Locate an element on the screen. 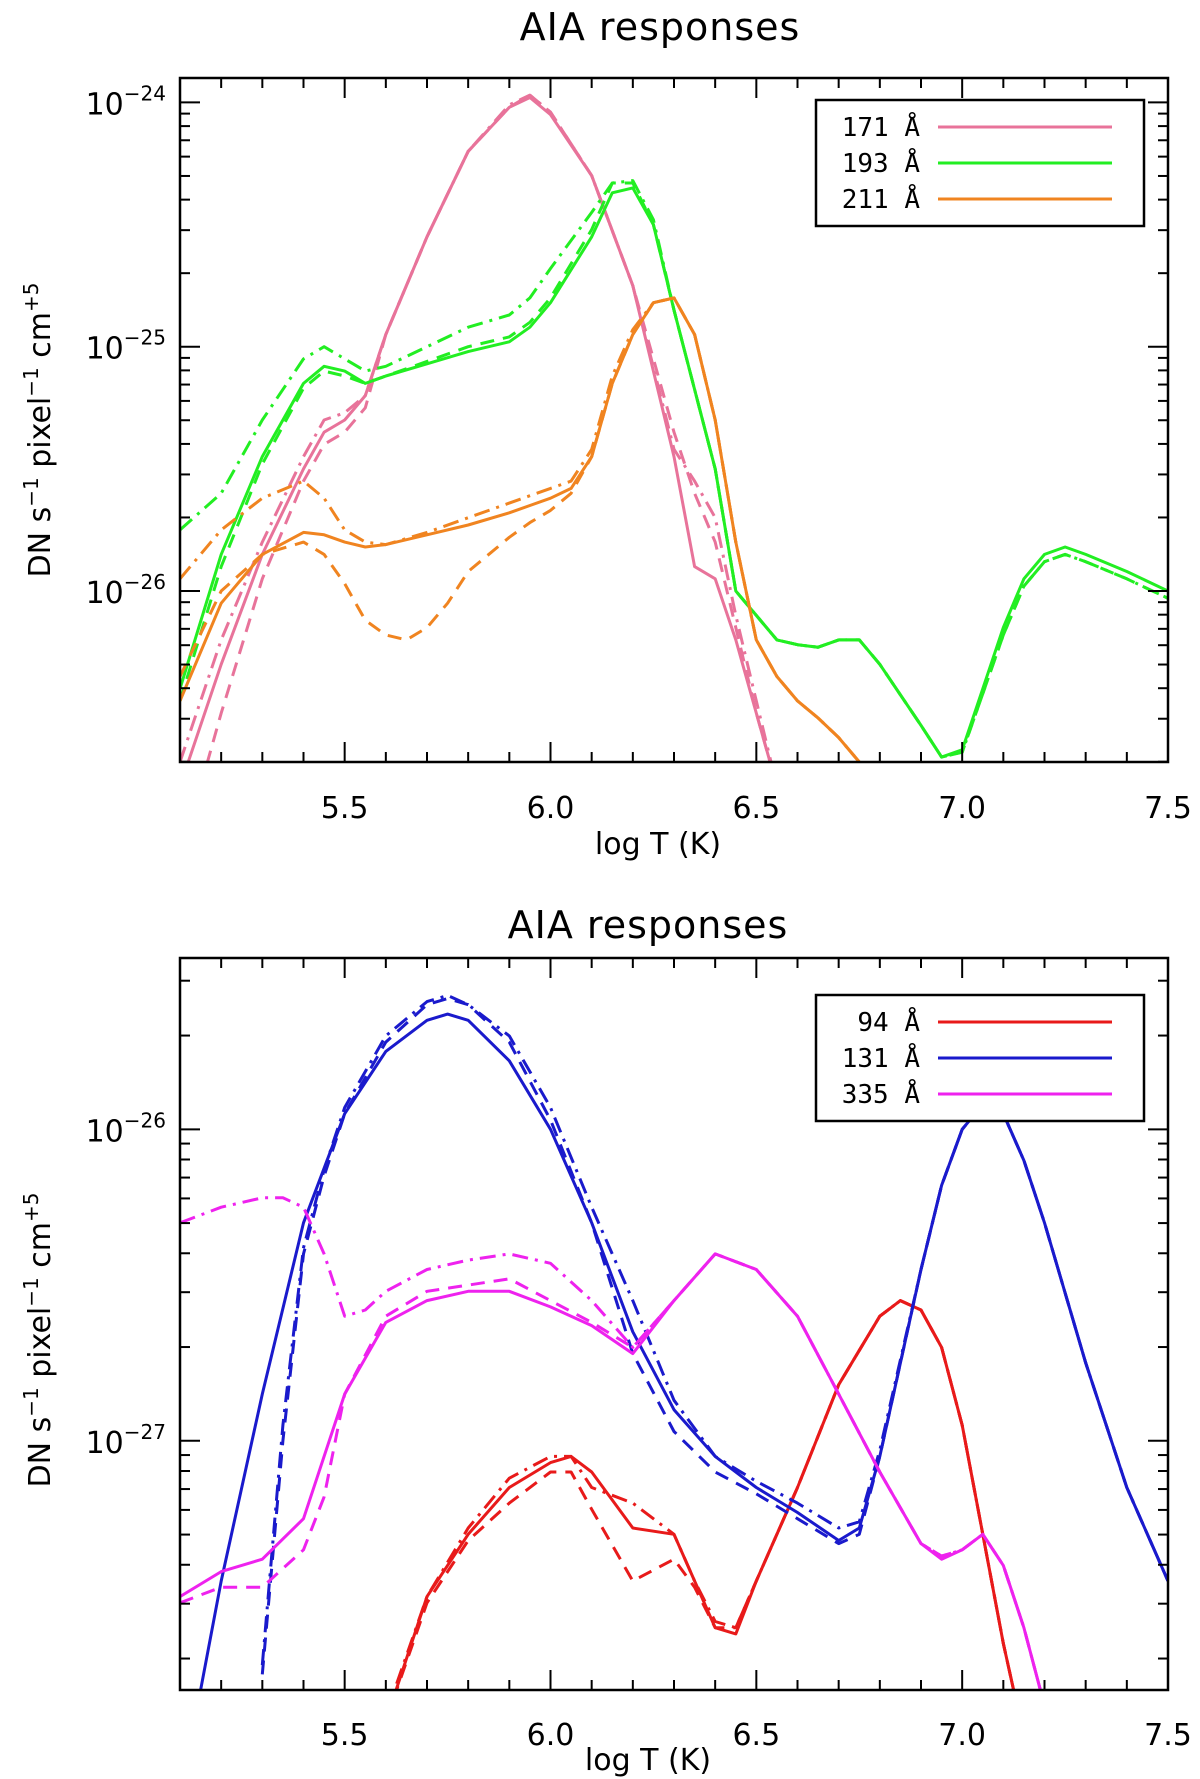  legend-label: 131 Å is located at coordinates (881, 1058).